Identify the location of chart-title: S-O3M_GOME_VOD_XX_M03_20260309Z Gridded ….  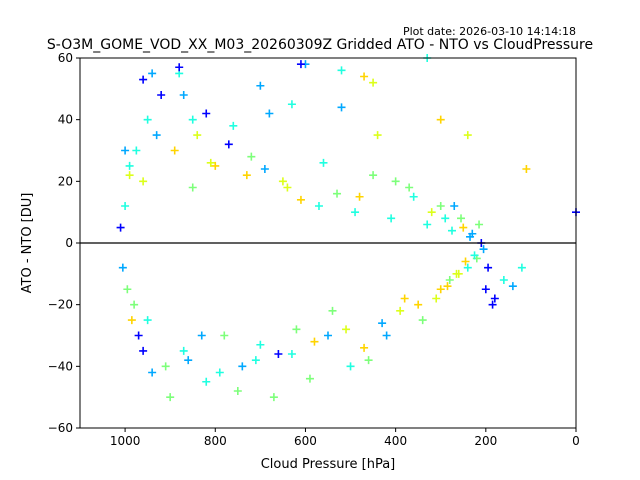
(320, 45).